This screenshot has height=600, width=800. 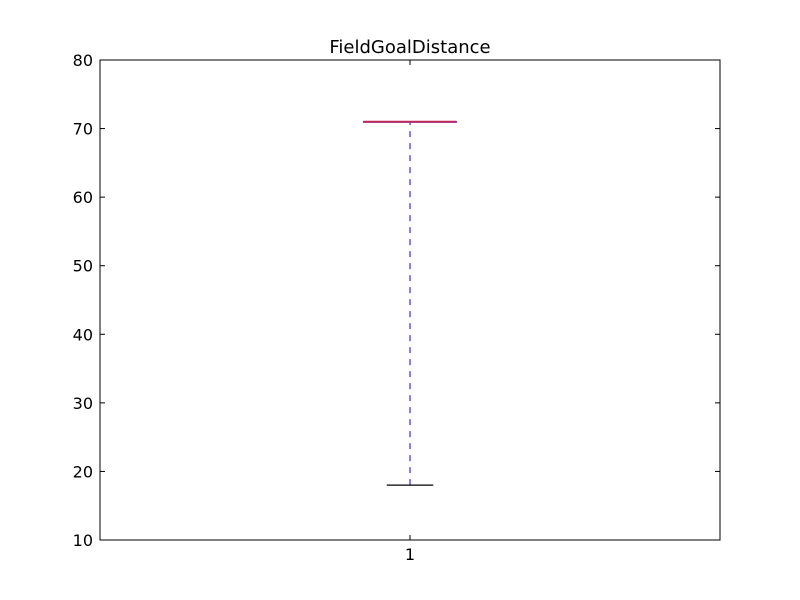 What do you see at coordinates (410, 554) in the screenshot?
I see `x-tick-label: 1` at bounding box center [410, 554].